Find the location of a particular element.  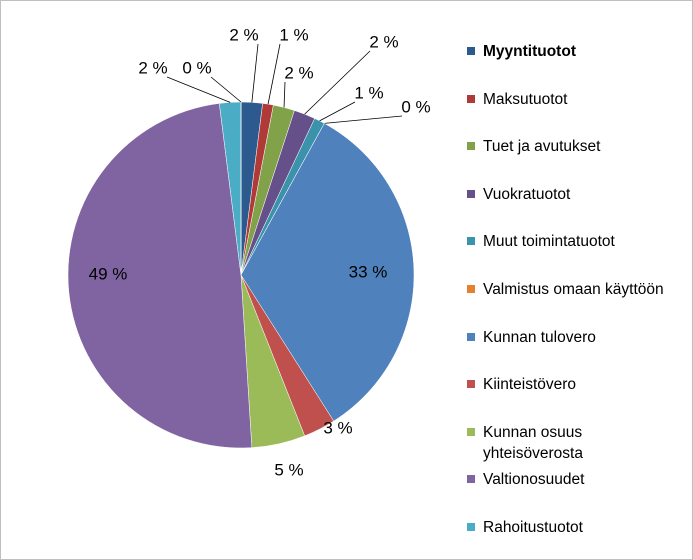

legend-item: Vuokratuotot is located at coordinates (574, 208).